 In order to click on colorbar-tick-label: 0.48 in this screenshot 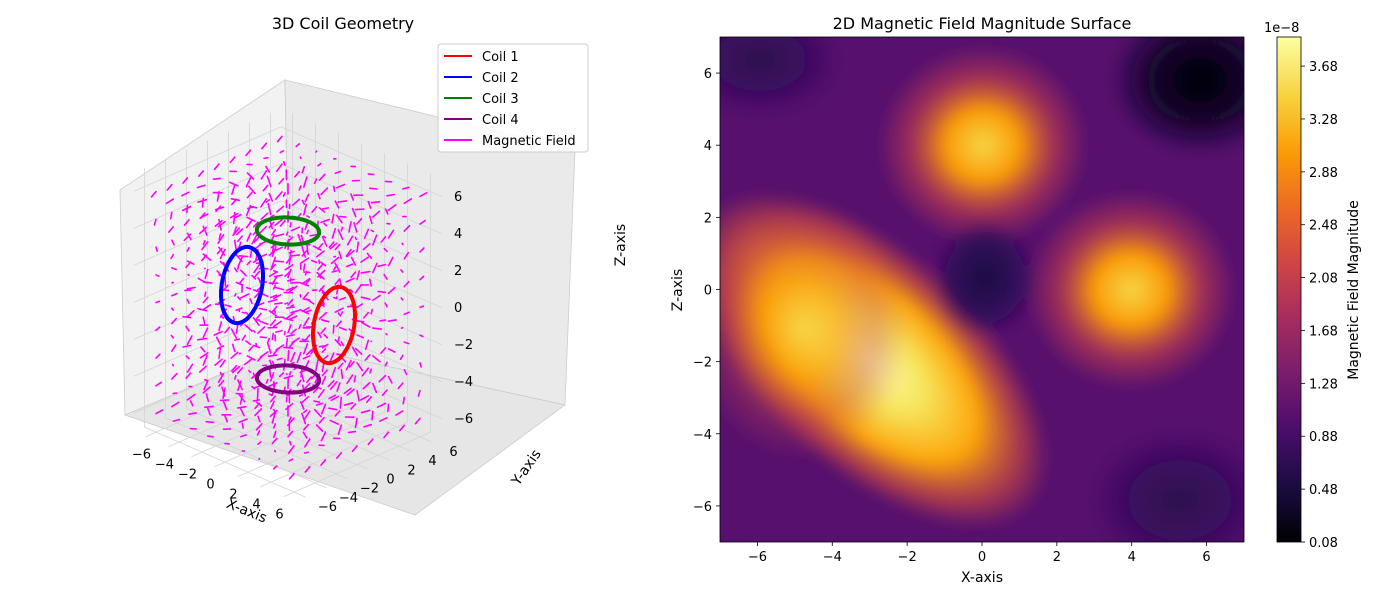, I will do `click(1323, 490)`.